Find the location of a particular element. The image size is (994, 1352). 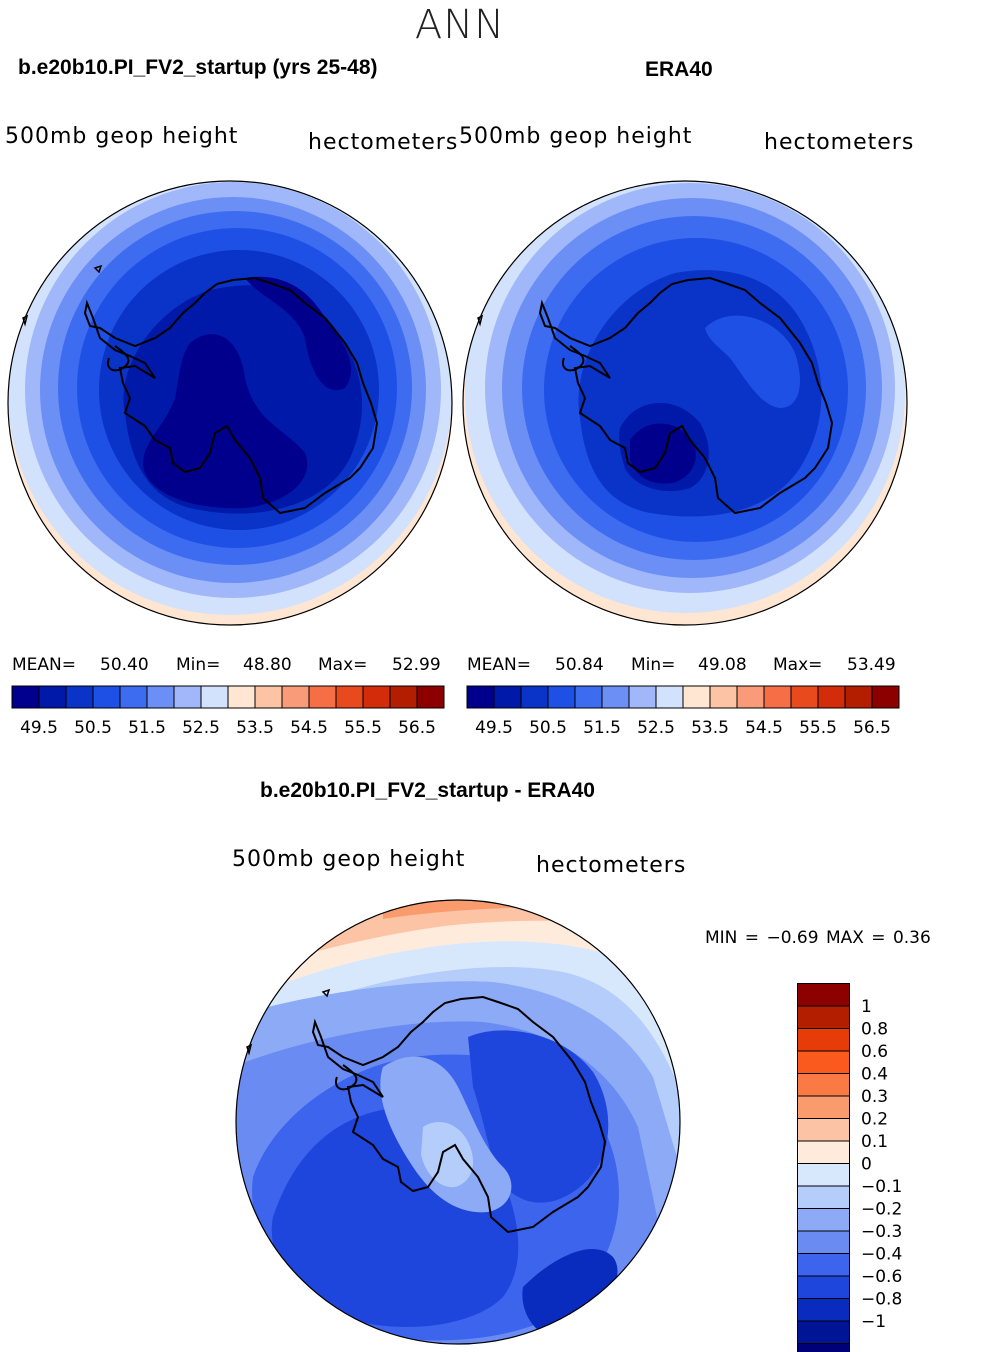

diff-colorbar-tick-label: −0.6 is located at coordinates (881, 1277).